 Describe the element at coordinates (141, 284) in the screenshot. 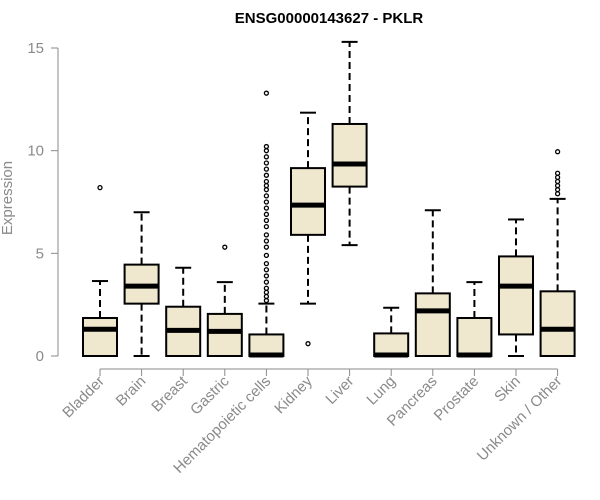

I see `box-brain` at that location.